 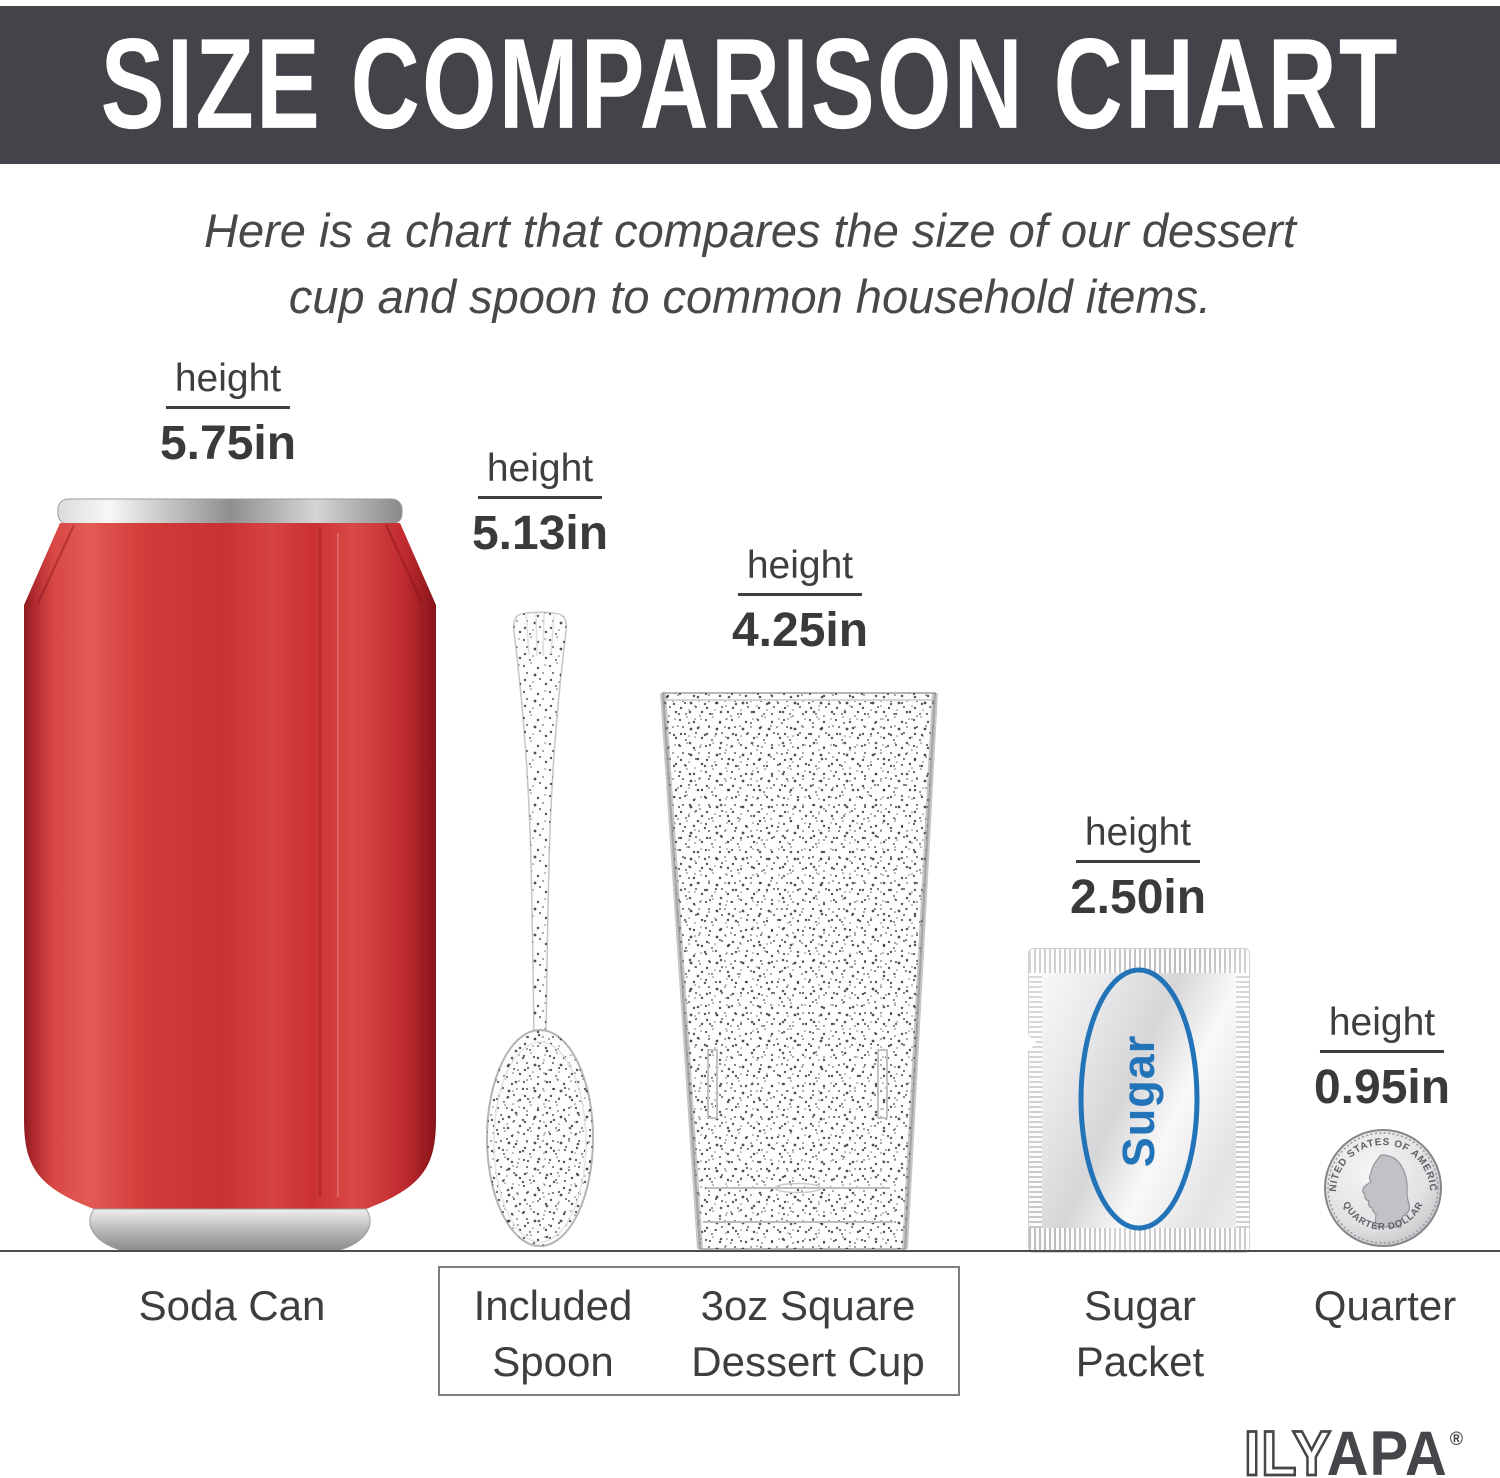 I want to click on registered-mark-icon: ®, so click(x=1456, y=1438).